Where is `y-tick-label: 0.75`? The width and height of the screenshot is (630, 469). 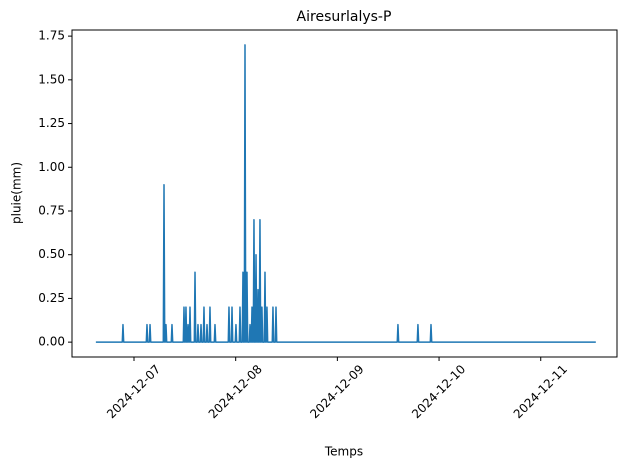 y-tick-label: 0.75 is located at coordinates (51, 210).